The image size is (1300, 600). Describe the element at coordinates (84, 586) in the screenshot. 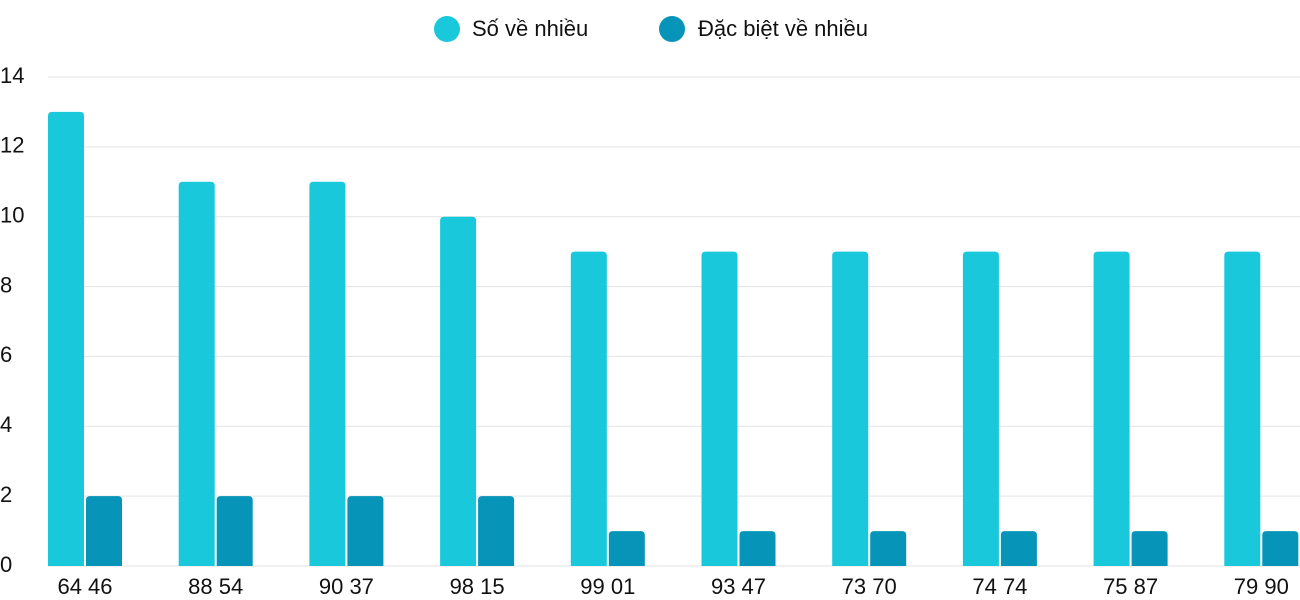

I see `x-tick-label: 64 46` at that location.